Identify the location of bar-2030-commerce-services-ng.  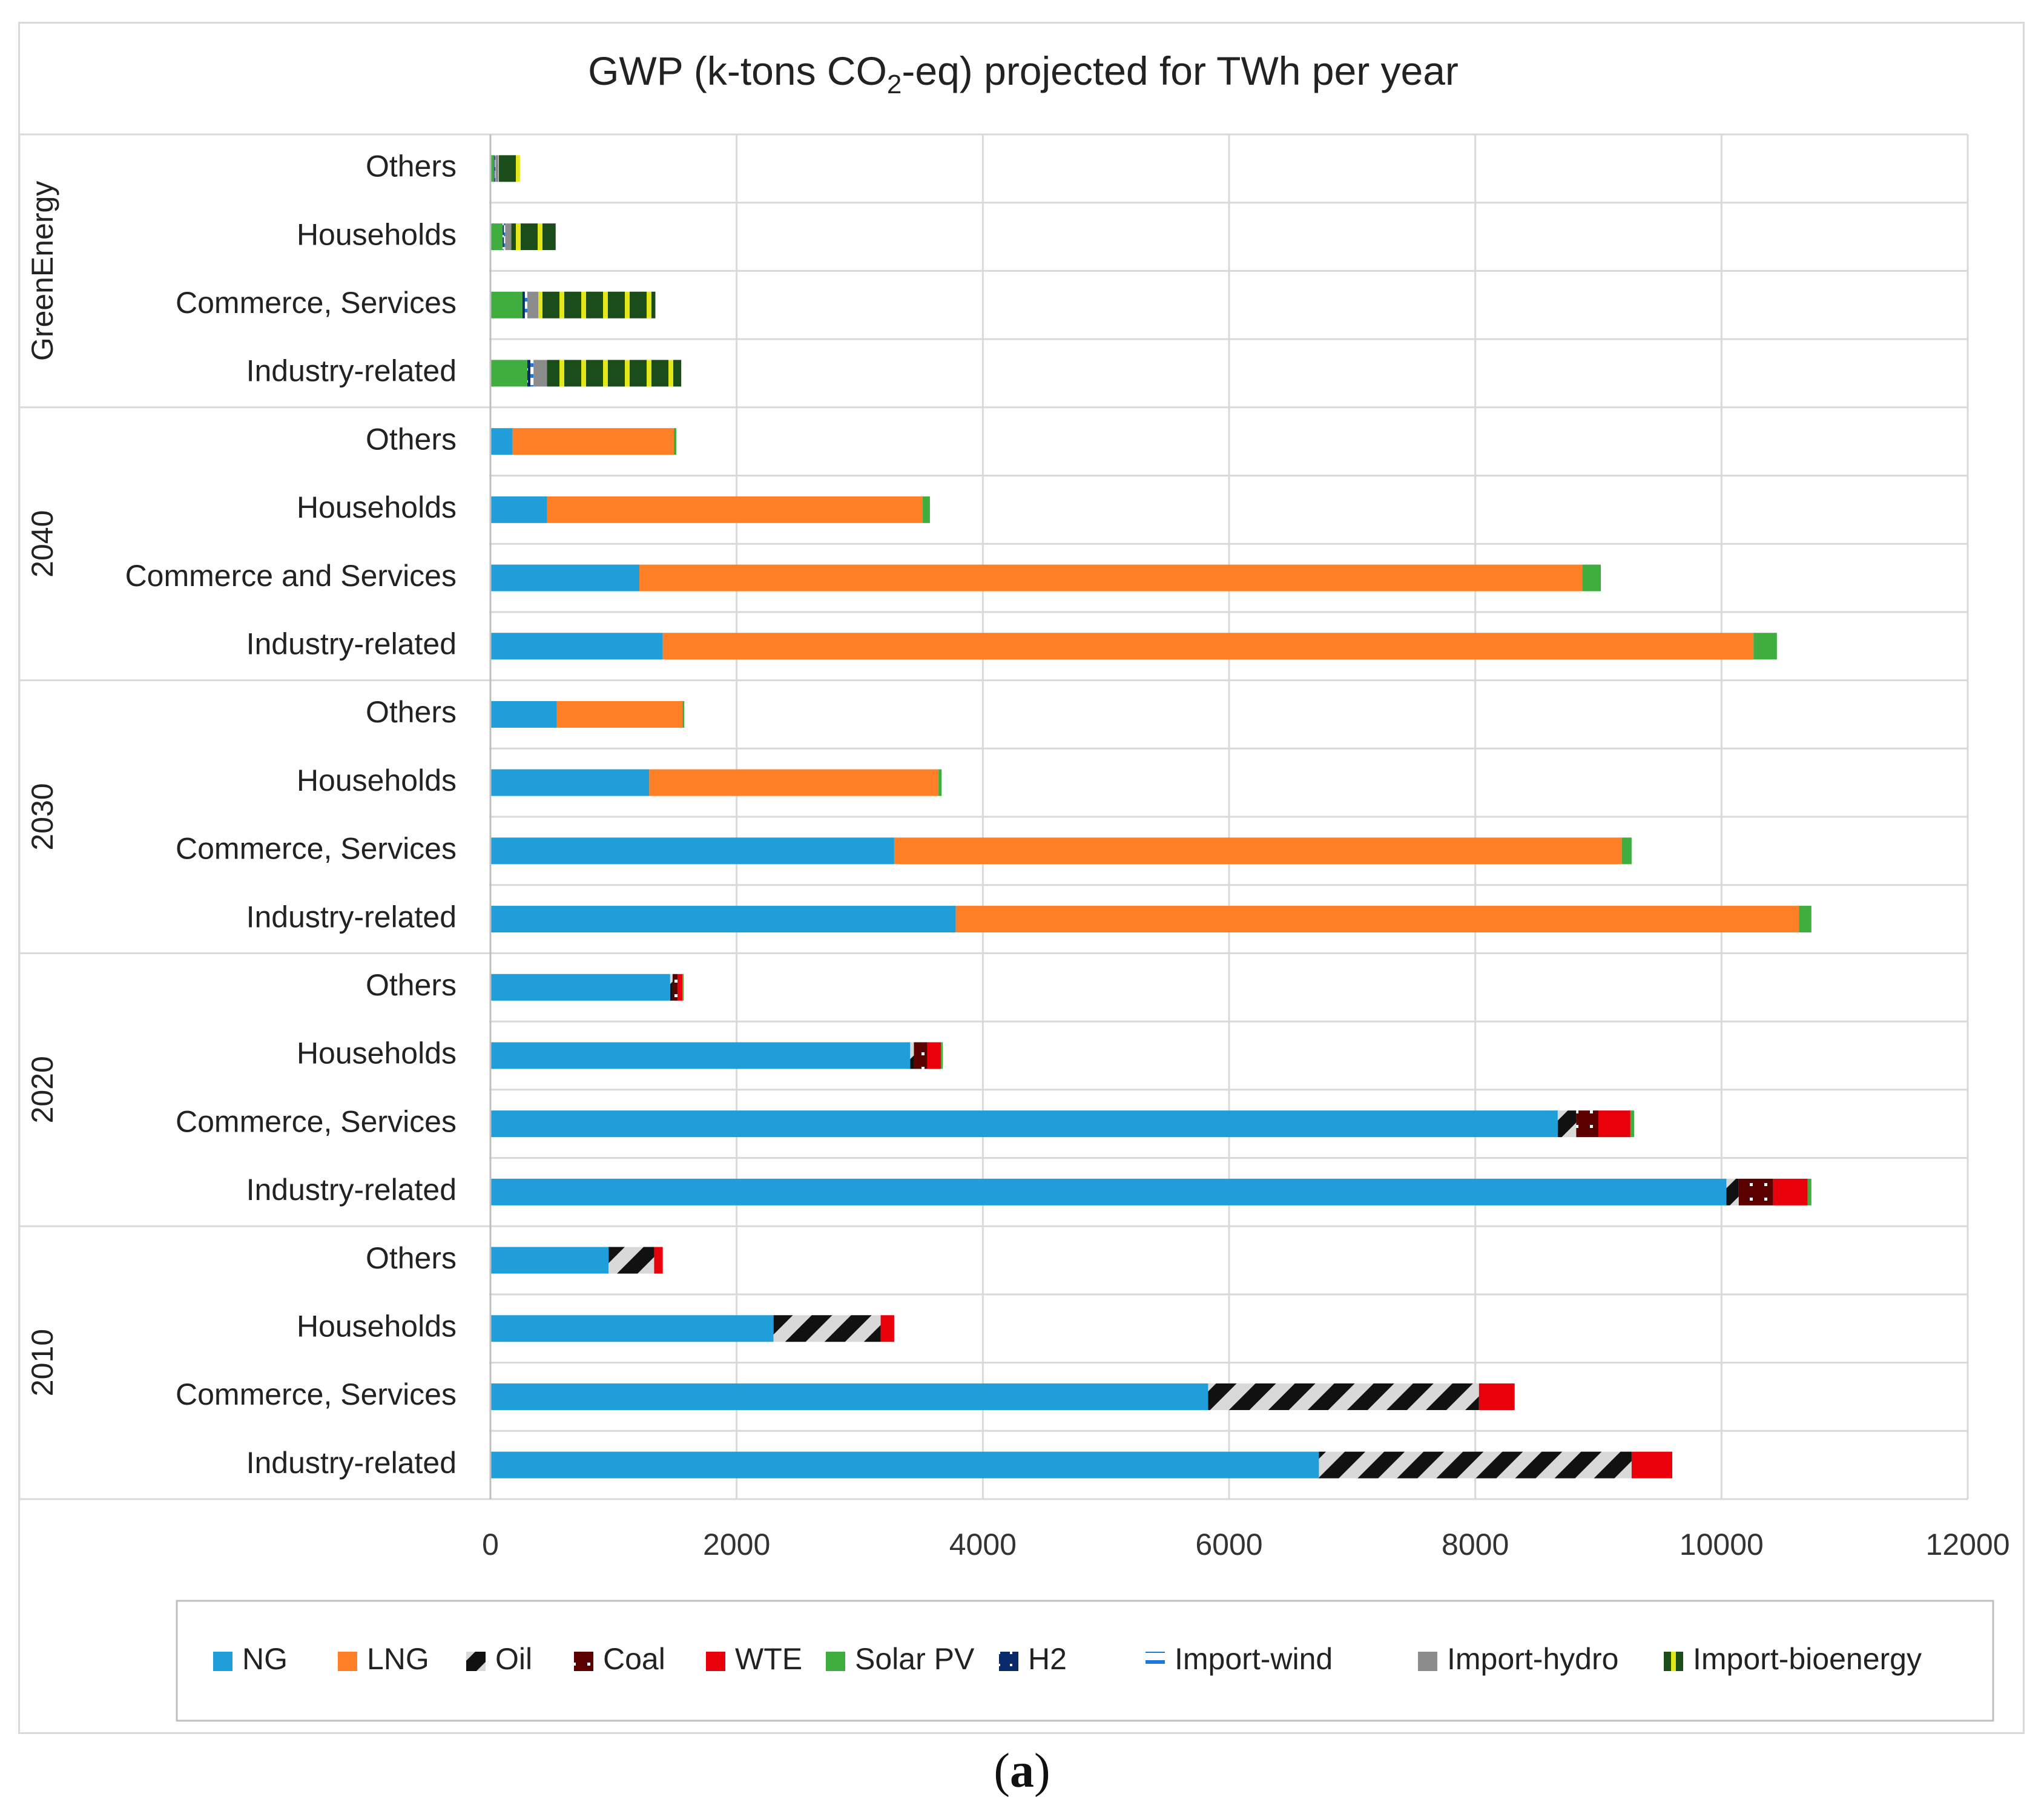
(692, 851).